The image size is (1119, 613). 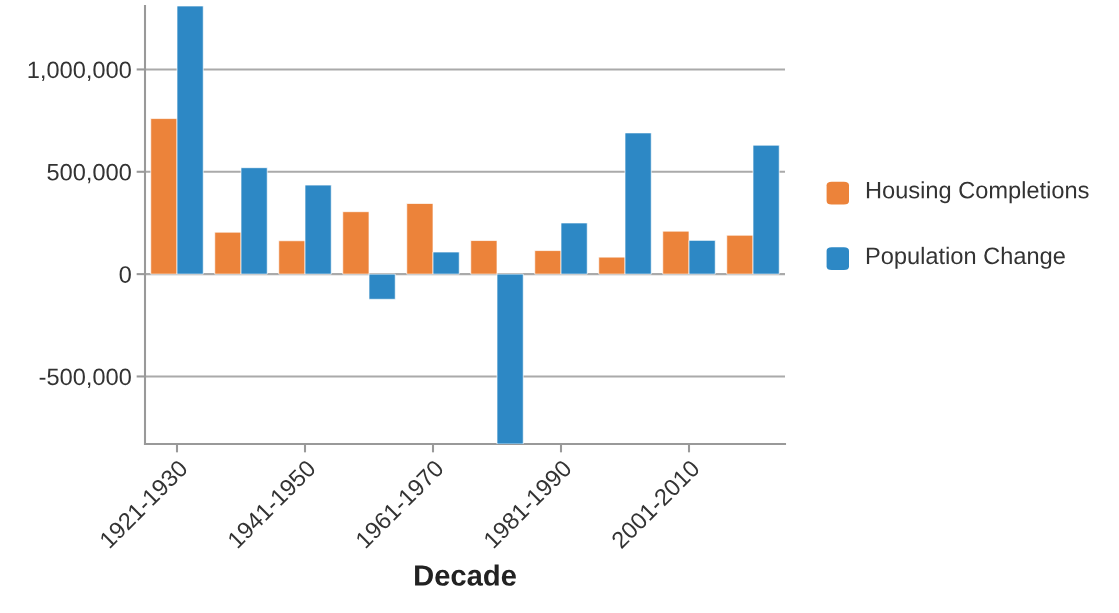 What do you see at coordinates (79, 71) in the screenshot?
I see `y-tick-label: 1,000,000` at bounding box center [79, 71].